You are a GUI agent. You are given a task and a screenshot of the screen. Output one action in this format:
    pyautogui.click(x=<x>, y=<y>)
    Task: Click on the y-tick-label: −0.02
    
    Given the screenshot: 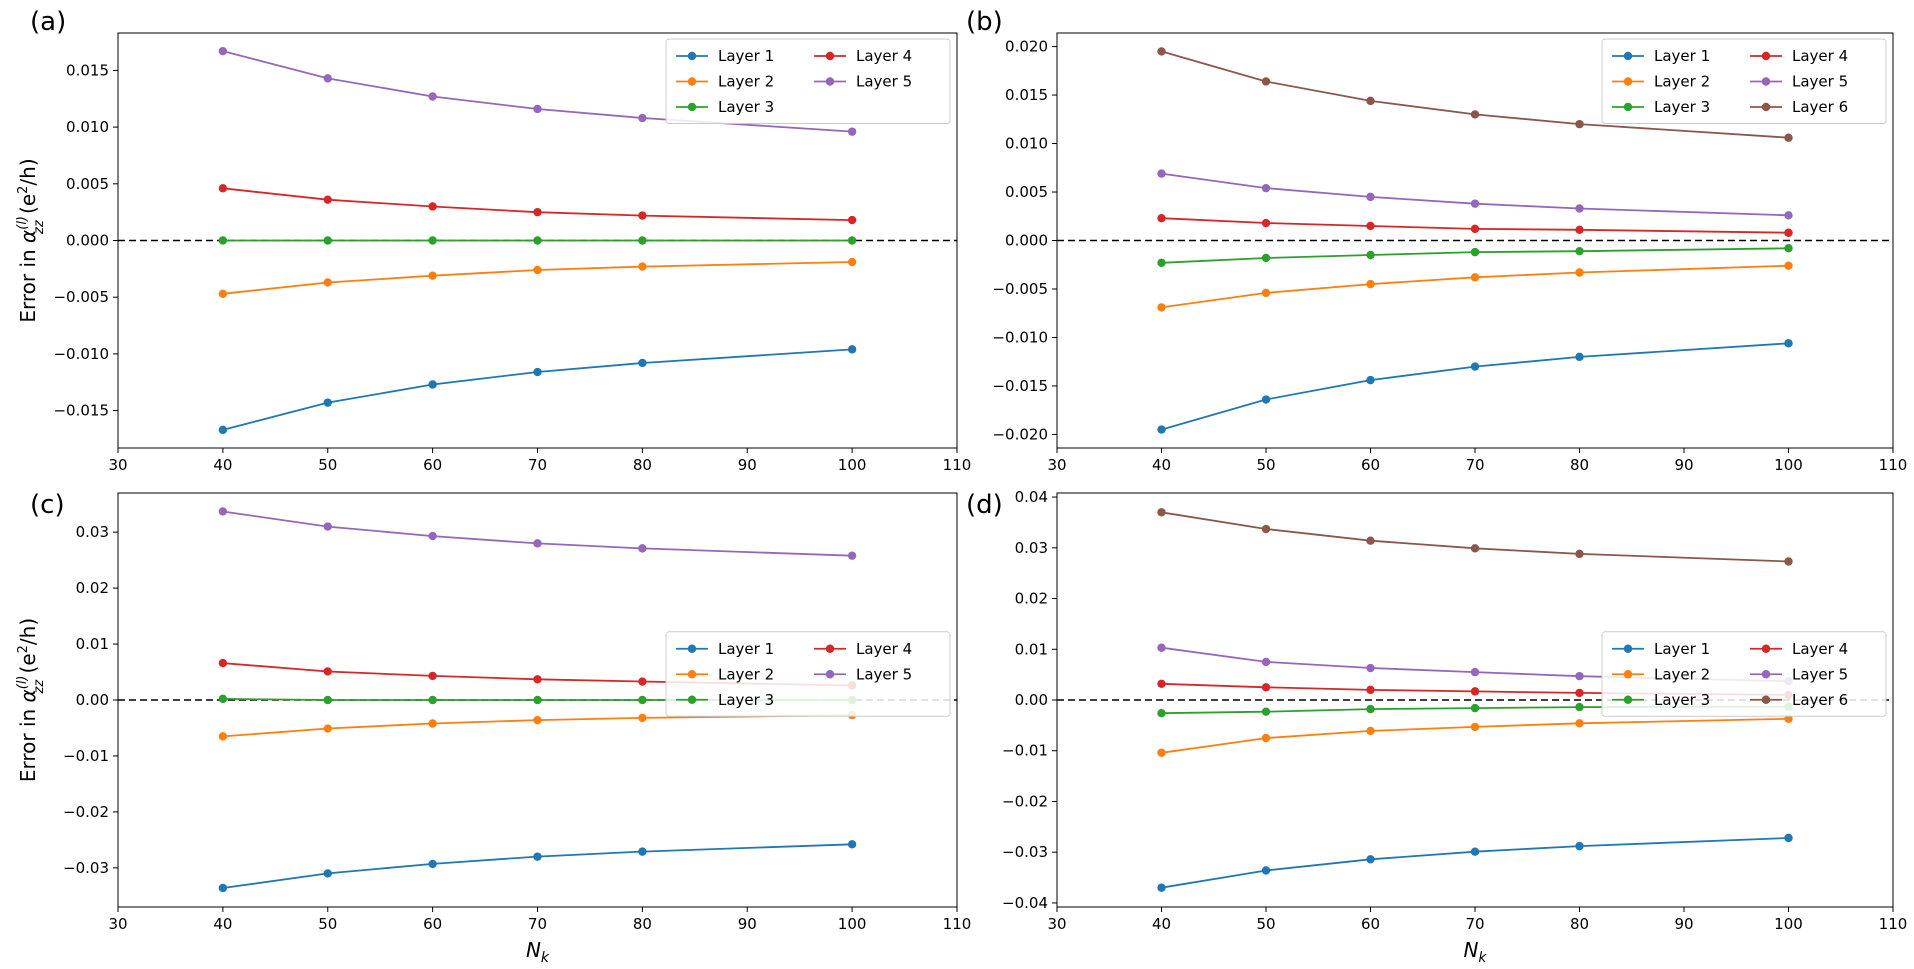 What is the action you would take?
    pyautogui.click(x=1025, y=801)
    